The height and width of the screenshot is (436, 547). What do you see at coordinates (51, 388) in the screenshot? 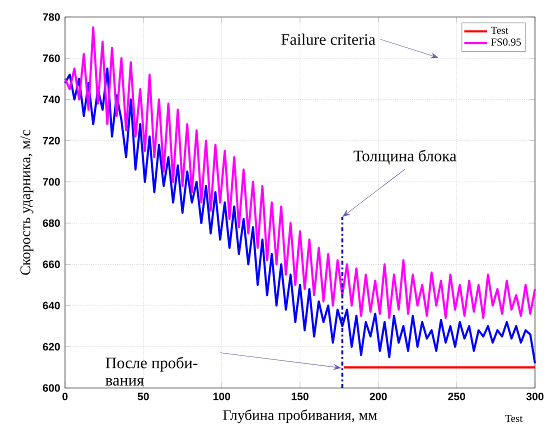
I see `y-tick-label: 600` at bounding box center [51, 388].